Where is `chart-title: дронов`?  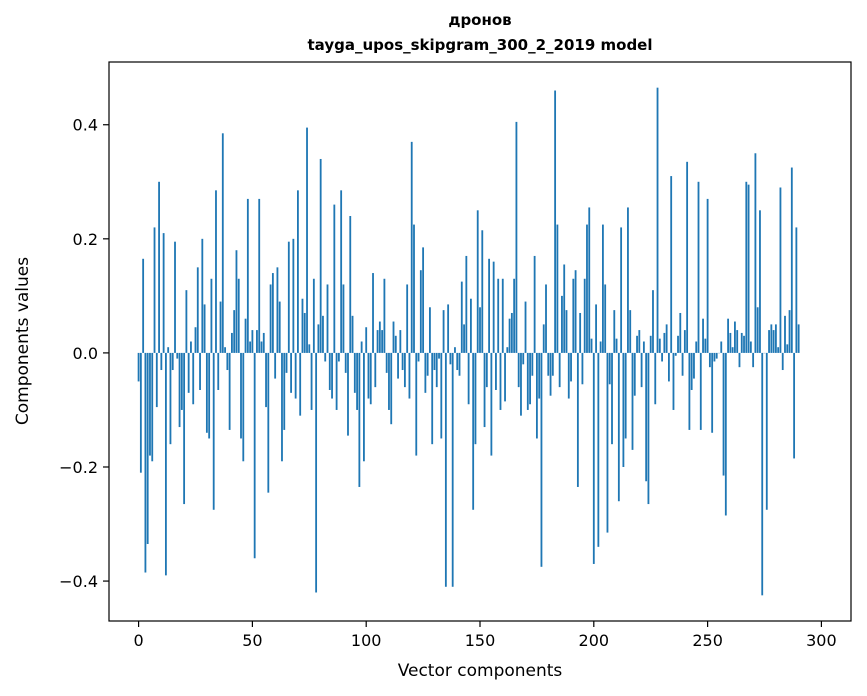
chart-title: дронов is located at coordinates (479, 20).